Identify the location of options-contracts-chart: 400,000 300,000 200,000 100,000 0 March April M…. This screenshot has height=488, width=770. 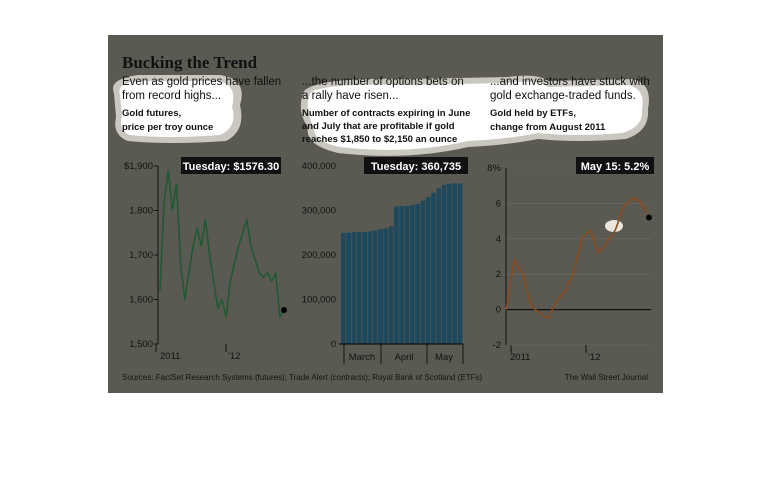
(383, 262).